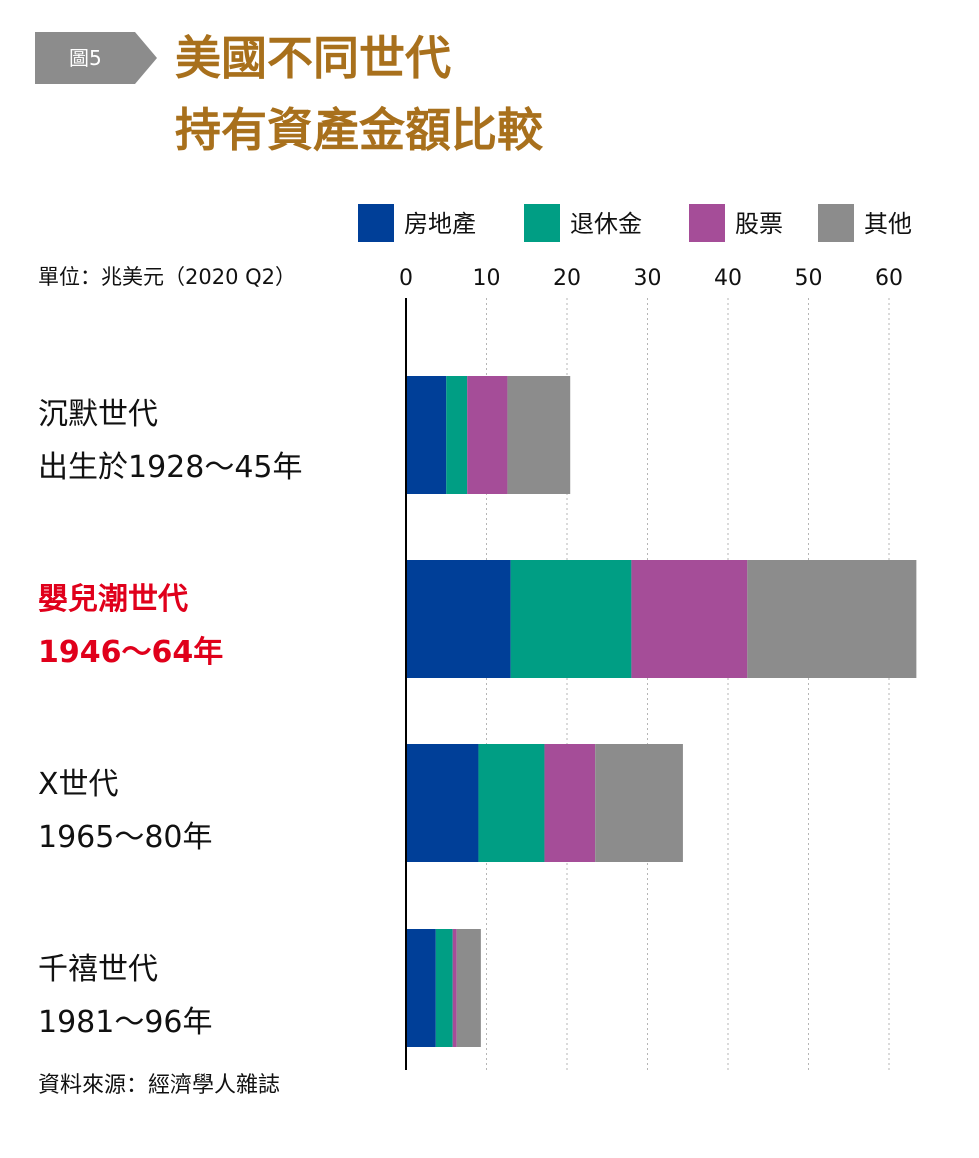  I want to click on chart-title-line-1: 美國不同世代, so click(313, 58).